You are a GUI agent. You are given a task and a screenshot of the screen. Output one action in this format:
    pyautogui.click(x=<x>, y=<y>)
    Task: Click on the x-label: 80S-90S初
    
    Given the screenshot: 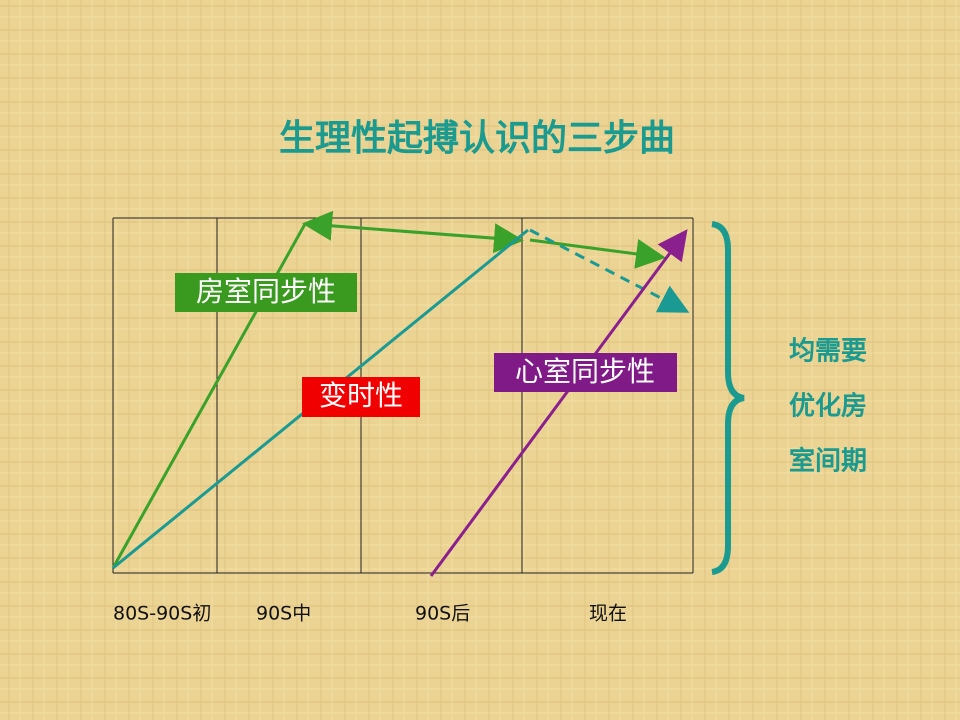 What is the action you would take?
    pyautogui.click(x=162, y=614)
    